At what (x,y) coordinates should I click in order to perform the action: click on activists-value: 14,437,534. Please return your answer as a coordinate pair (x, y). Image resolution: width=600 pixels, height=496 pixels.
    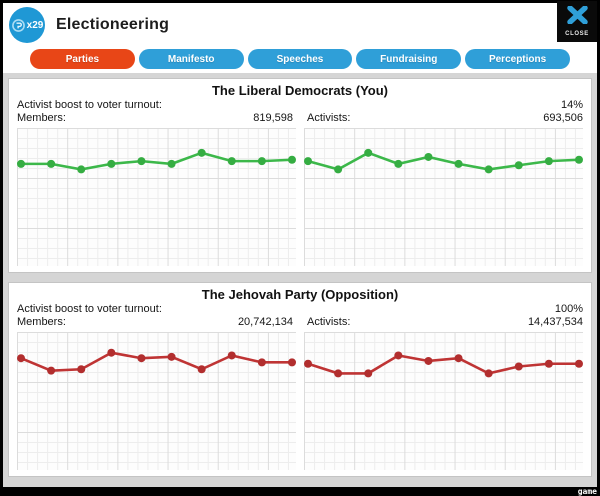
    Looking at the image, I should click on (555, 322).